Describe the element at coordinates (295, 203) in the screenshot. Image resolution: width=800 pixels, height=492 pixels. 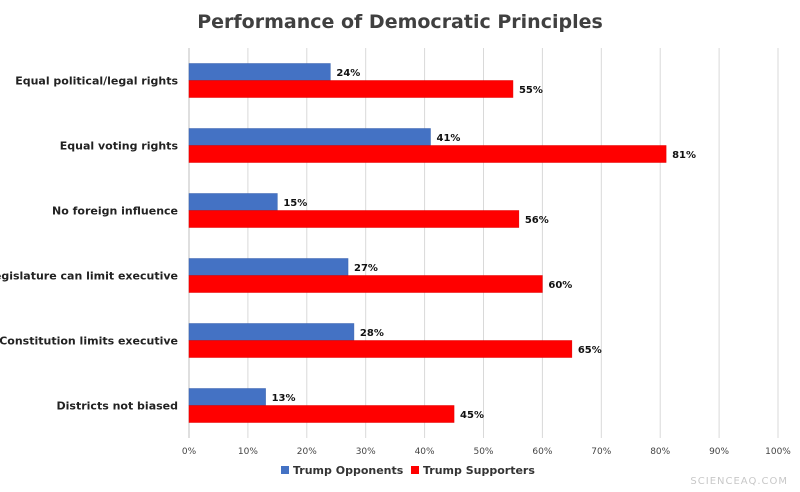
I see `data-label: 15%` at that location.